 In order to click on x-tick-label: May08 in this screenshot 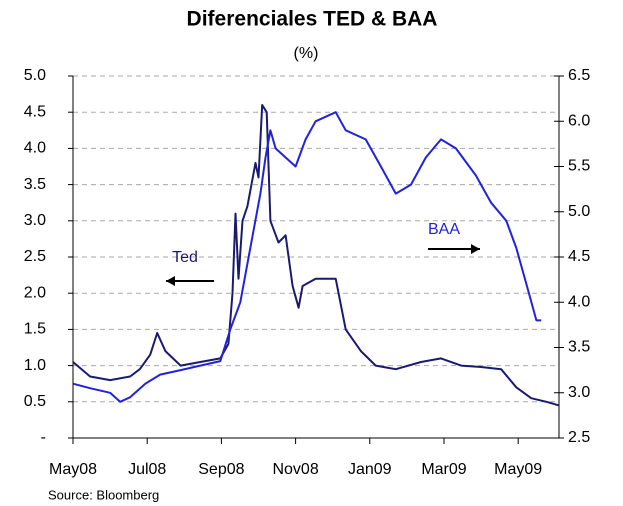, I will do `click(73, 469)`.